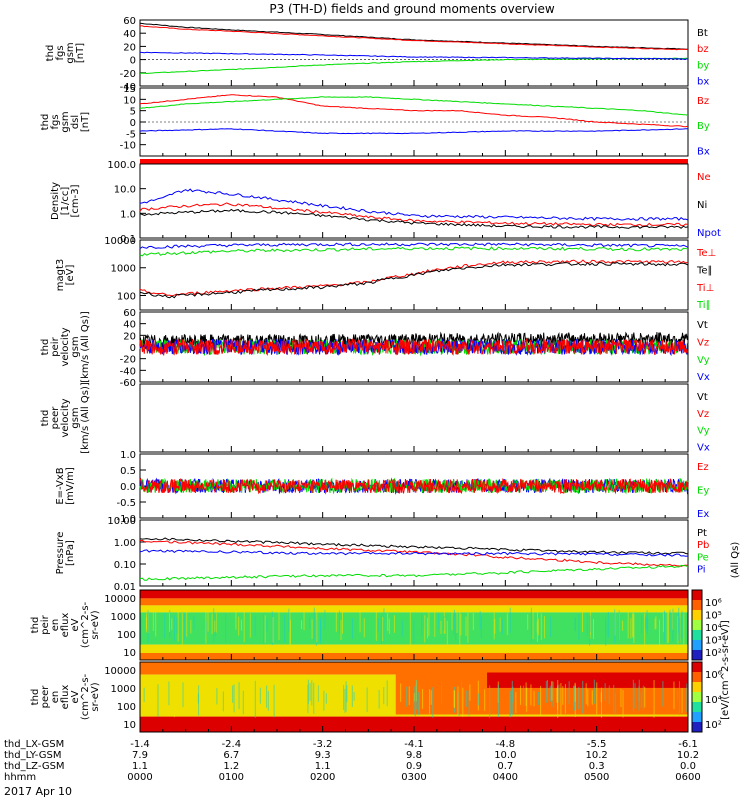 Image resolution: width=750 pixels, height=800 pixels. I want to click on y-tick-label: 60, so click(129, 313).